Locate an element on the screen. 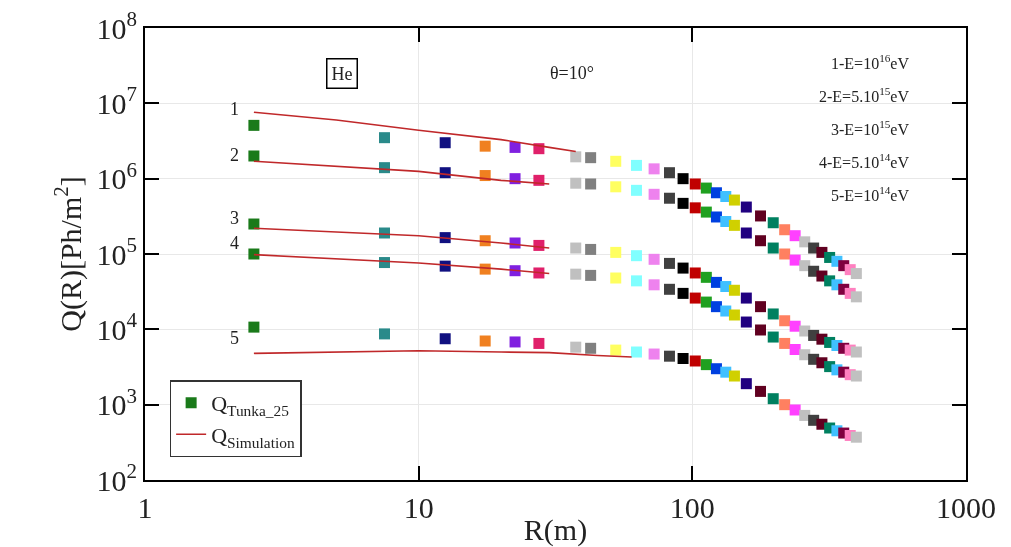 Image resolution: width=1011 pixels, height=547 pixels. y-tick-label: 10$^{3}$ is located at coordinates (116, 402).